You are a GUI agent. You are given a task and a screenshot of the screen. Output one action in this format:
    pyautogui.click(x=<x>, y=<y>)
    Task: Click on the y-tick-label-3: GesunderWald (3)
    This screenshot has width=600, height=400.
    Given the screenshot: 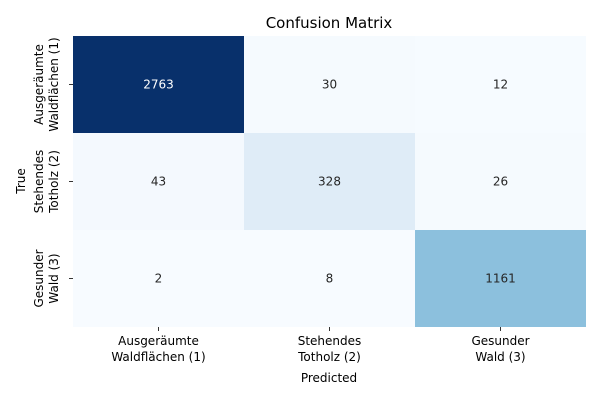 What is the action you would take?
    pyautogui.click(x=46, y=278)
    